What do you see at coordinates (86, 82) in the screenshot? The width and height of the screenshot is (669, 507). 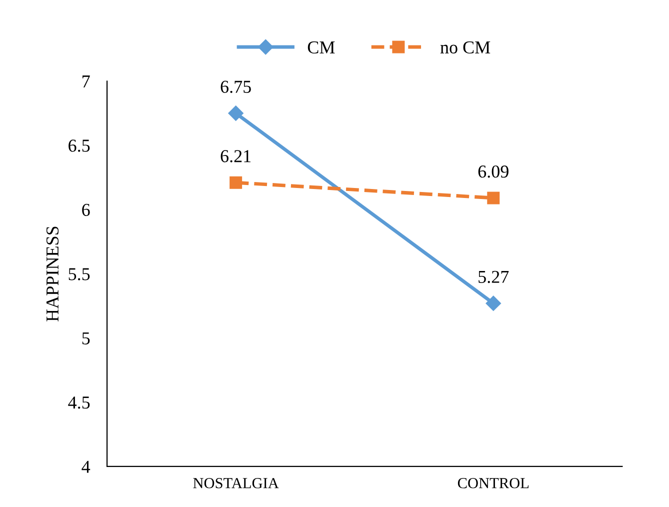 I see `y-tick-label: 7` at bounding box center [86, 82].